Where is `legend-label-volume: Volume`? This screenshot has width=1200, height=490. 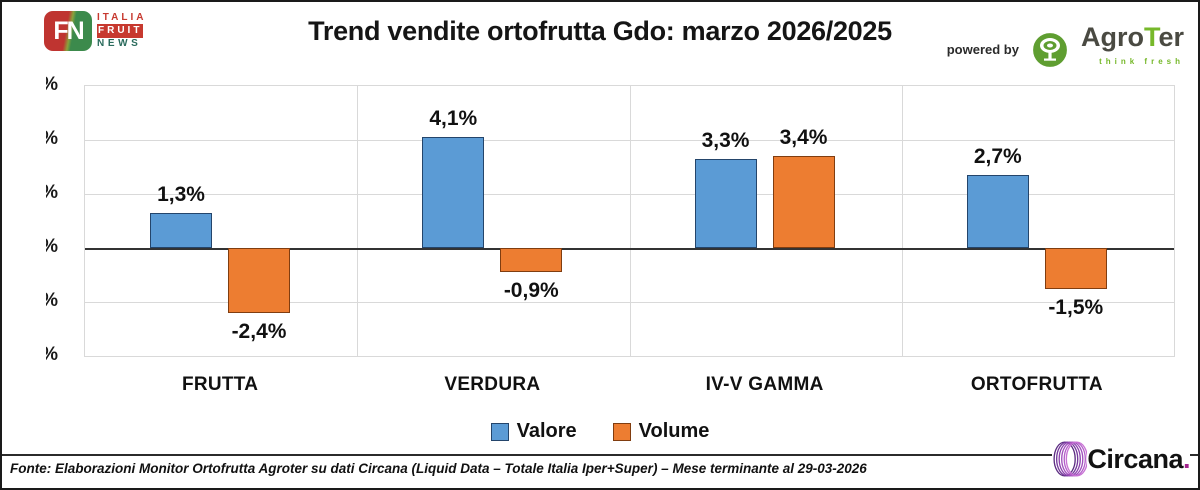
legend-label-volume: Volume is located at coordinates (674, 431).